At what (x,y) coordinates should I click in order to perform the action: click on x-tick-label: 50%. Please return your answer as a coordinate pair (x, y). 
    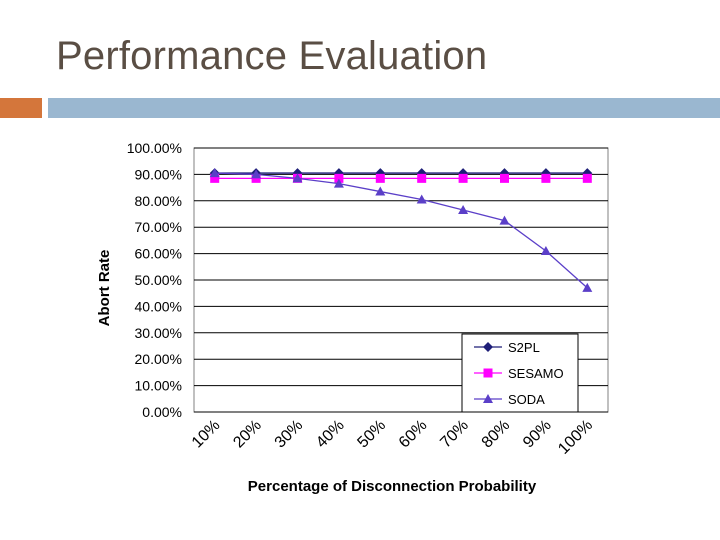
    Looking at the image, I should click on (371, 434).